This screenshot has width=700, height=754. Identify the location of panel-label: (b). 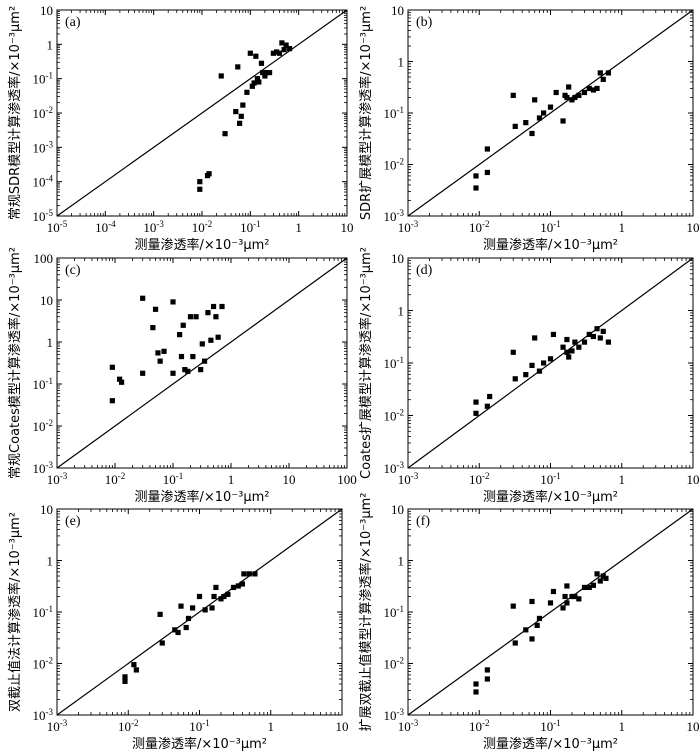
(424, 22).